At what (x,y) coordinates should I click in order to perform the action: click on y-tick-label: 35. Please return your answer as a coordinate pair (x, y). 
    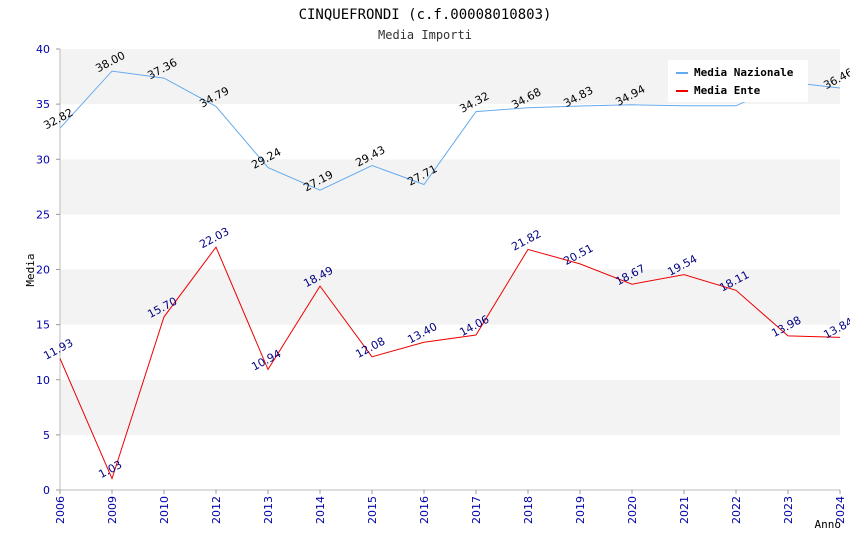
    Looking at the image, I should click on (43, 104).